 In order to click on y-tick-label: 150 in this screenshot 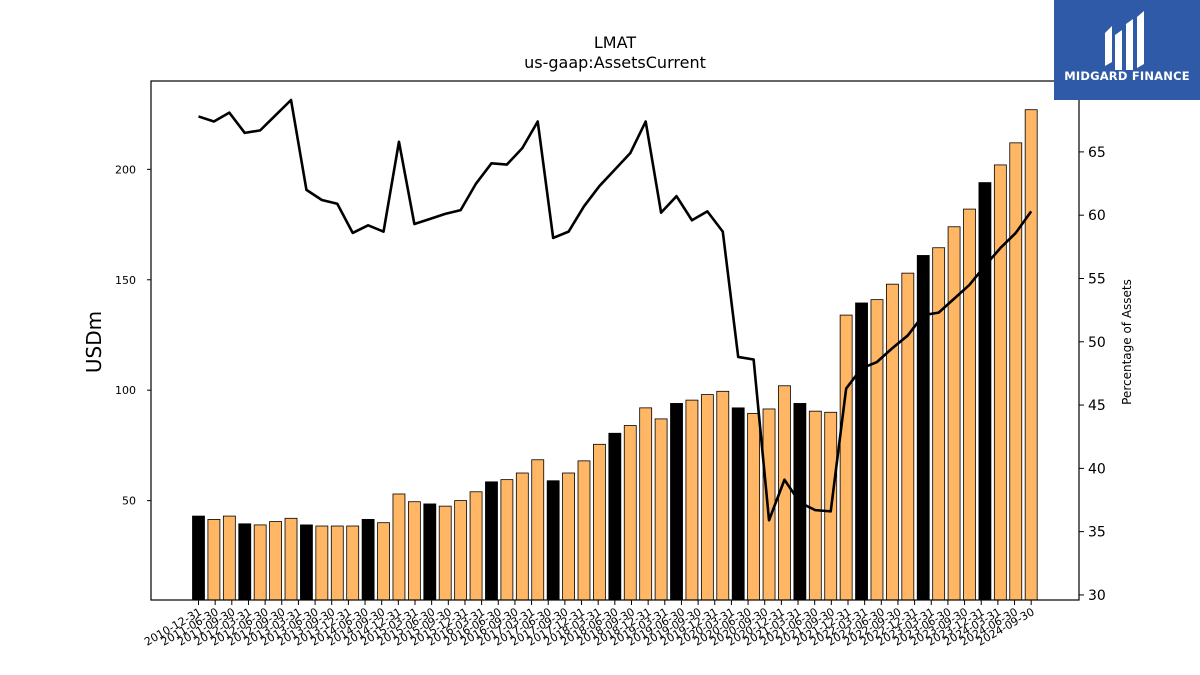, I will do `click(125, 280)`.